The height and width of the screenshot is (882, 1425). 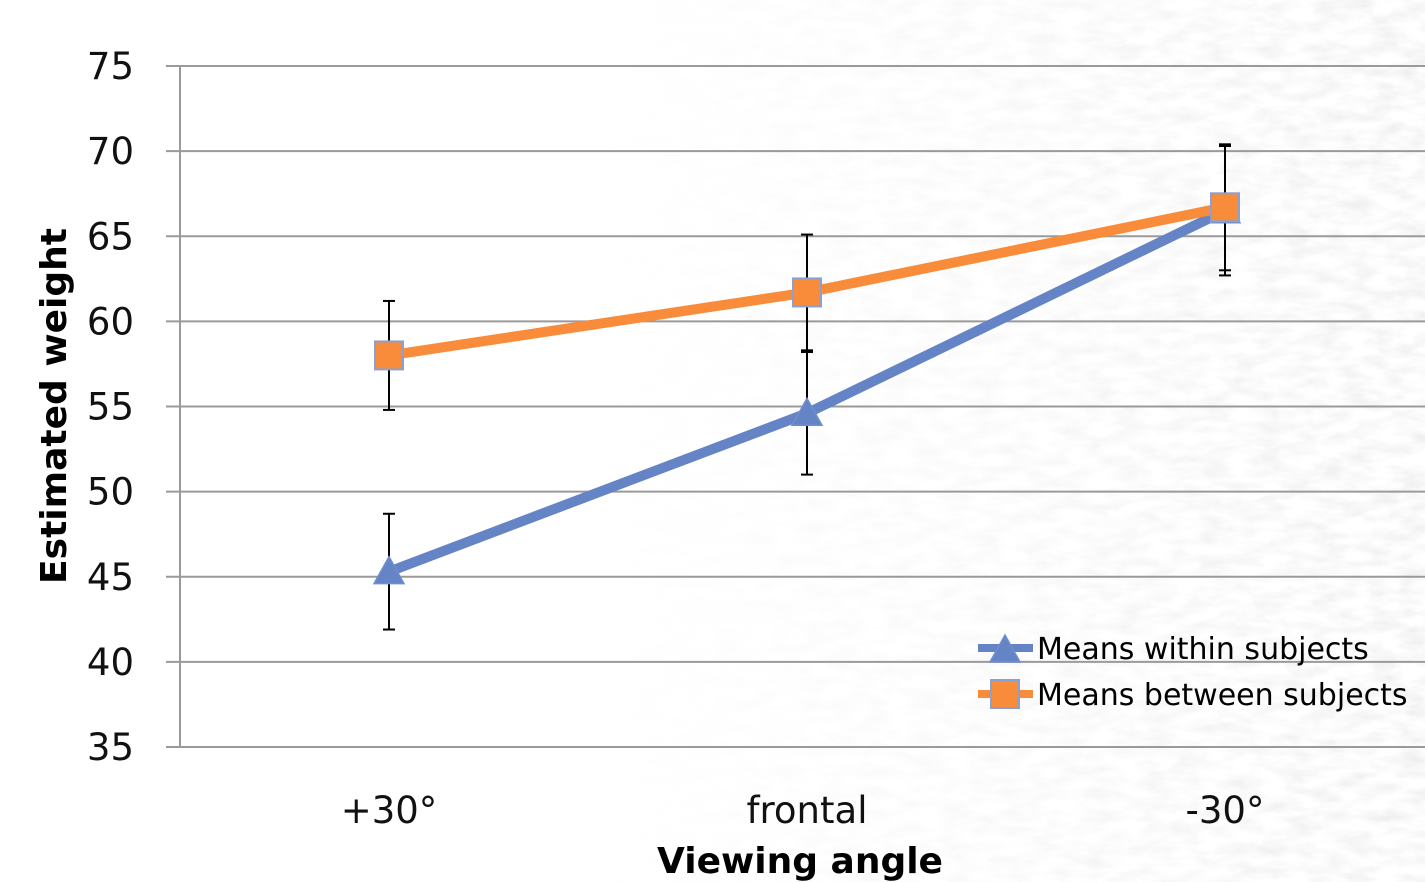 What do you see at coordinates (1203, 649) in the screenshot?
I see `legend-label: Means within subjects` at bounding box center [1203, 649].